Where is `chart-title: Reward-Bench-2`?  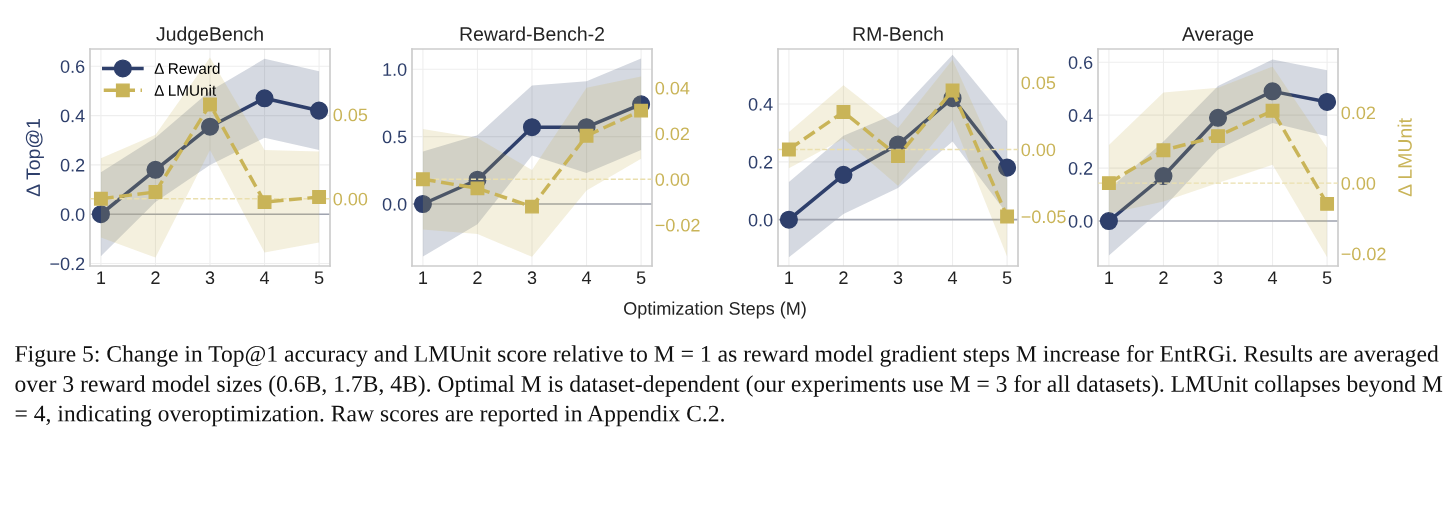
chart-title: Reward-Bench-2 is located at coordinates (532, 33).